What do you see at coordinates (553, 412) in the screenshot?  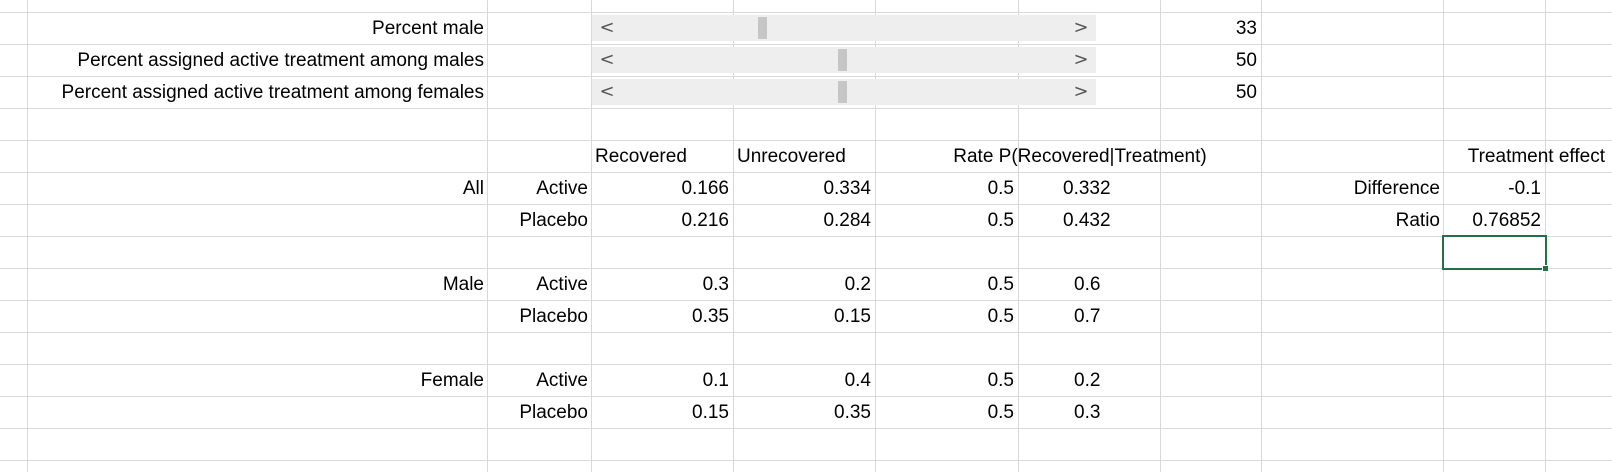 I see `row-female-placebo-treatment: Placebo` at bounding box center [553, 412].